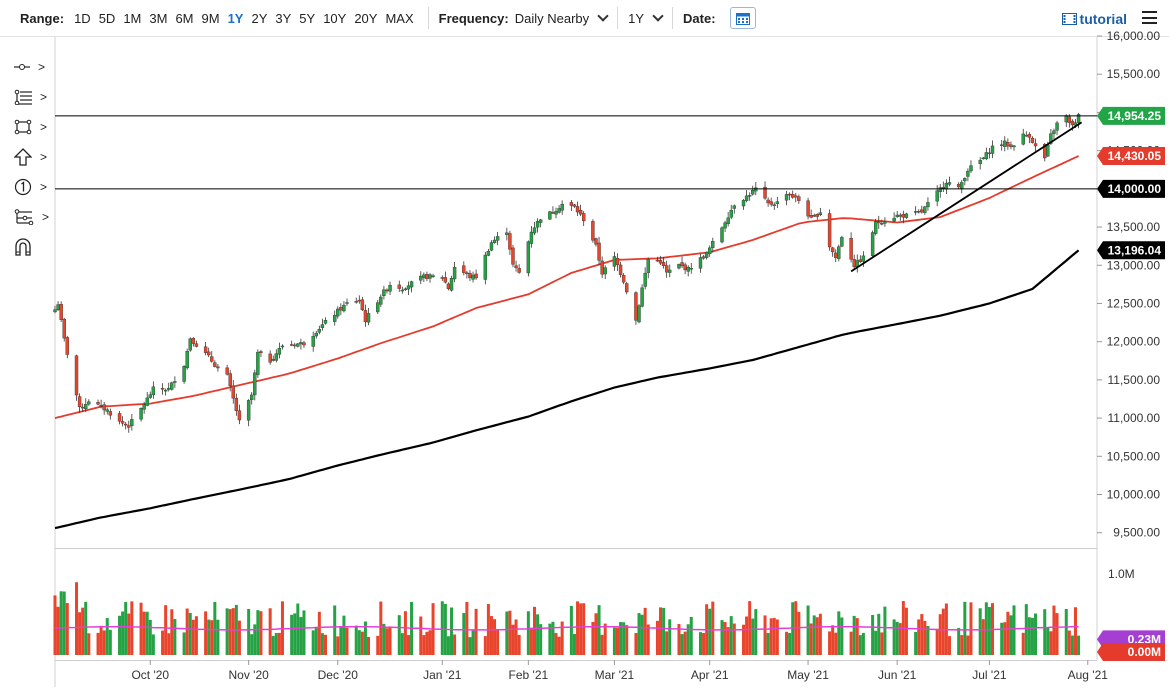 Image resolution: width=1169 pixels, height=695 pixels. What do you see at coordinates (1121, 574) in the screenshot?
I see `volume-tick-label: 1.0M` at bounding box center [1121, 574].